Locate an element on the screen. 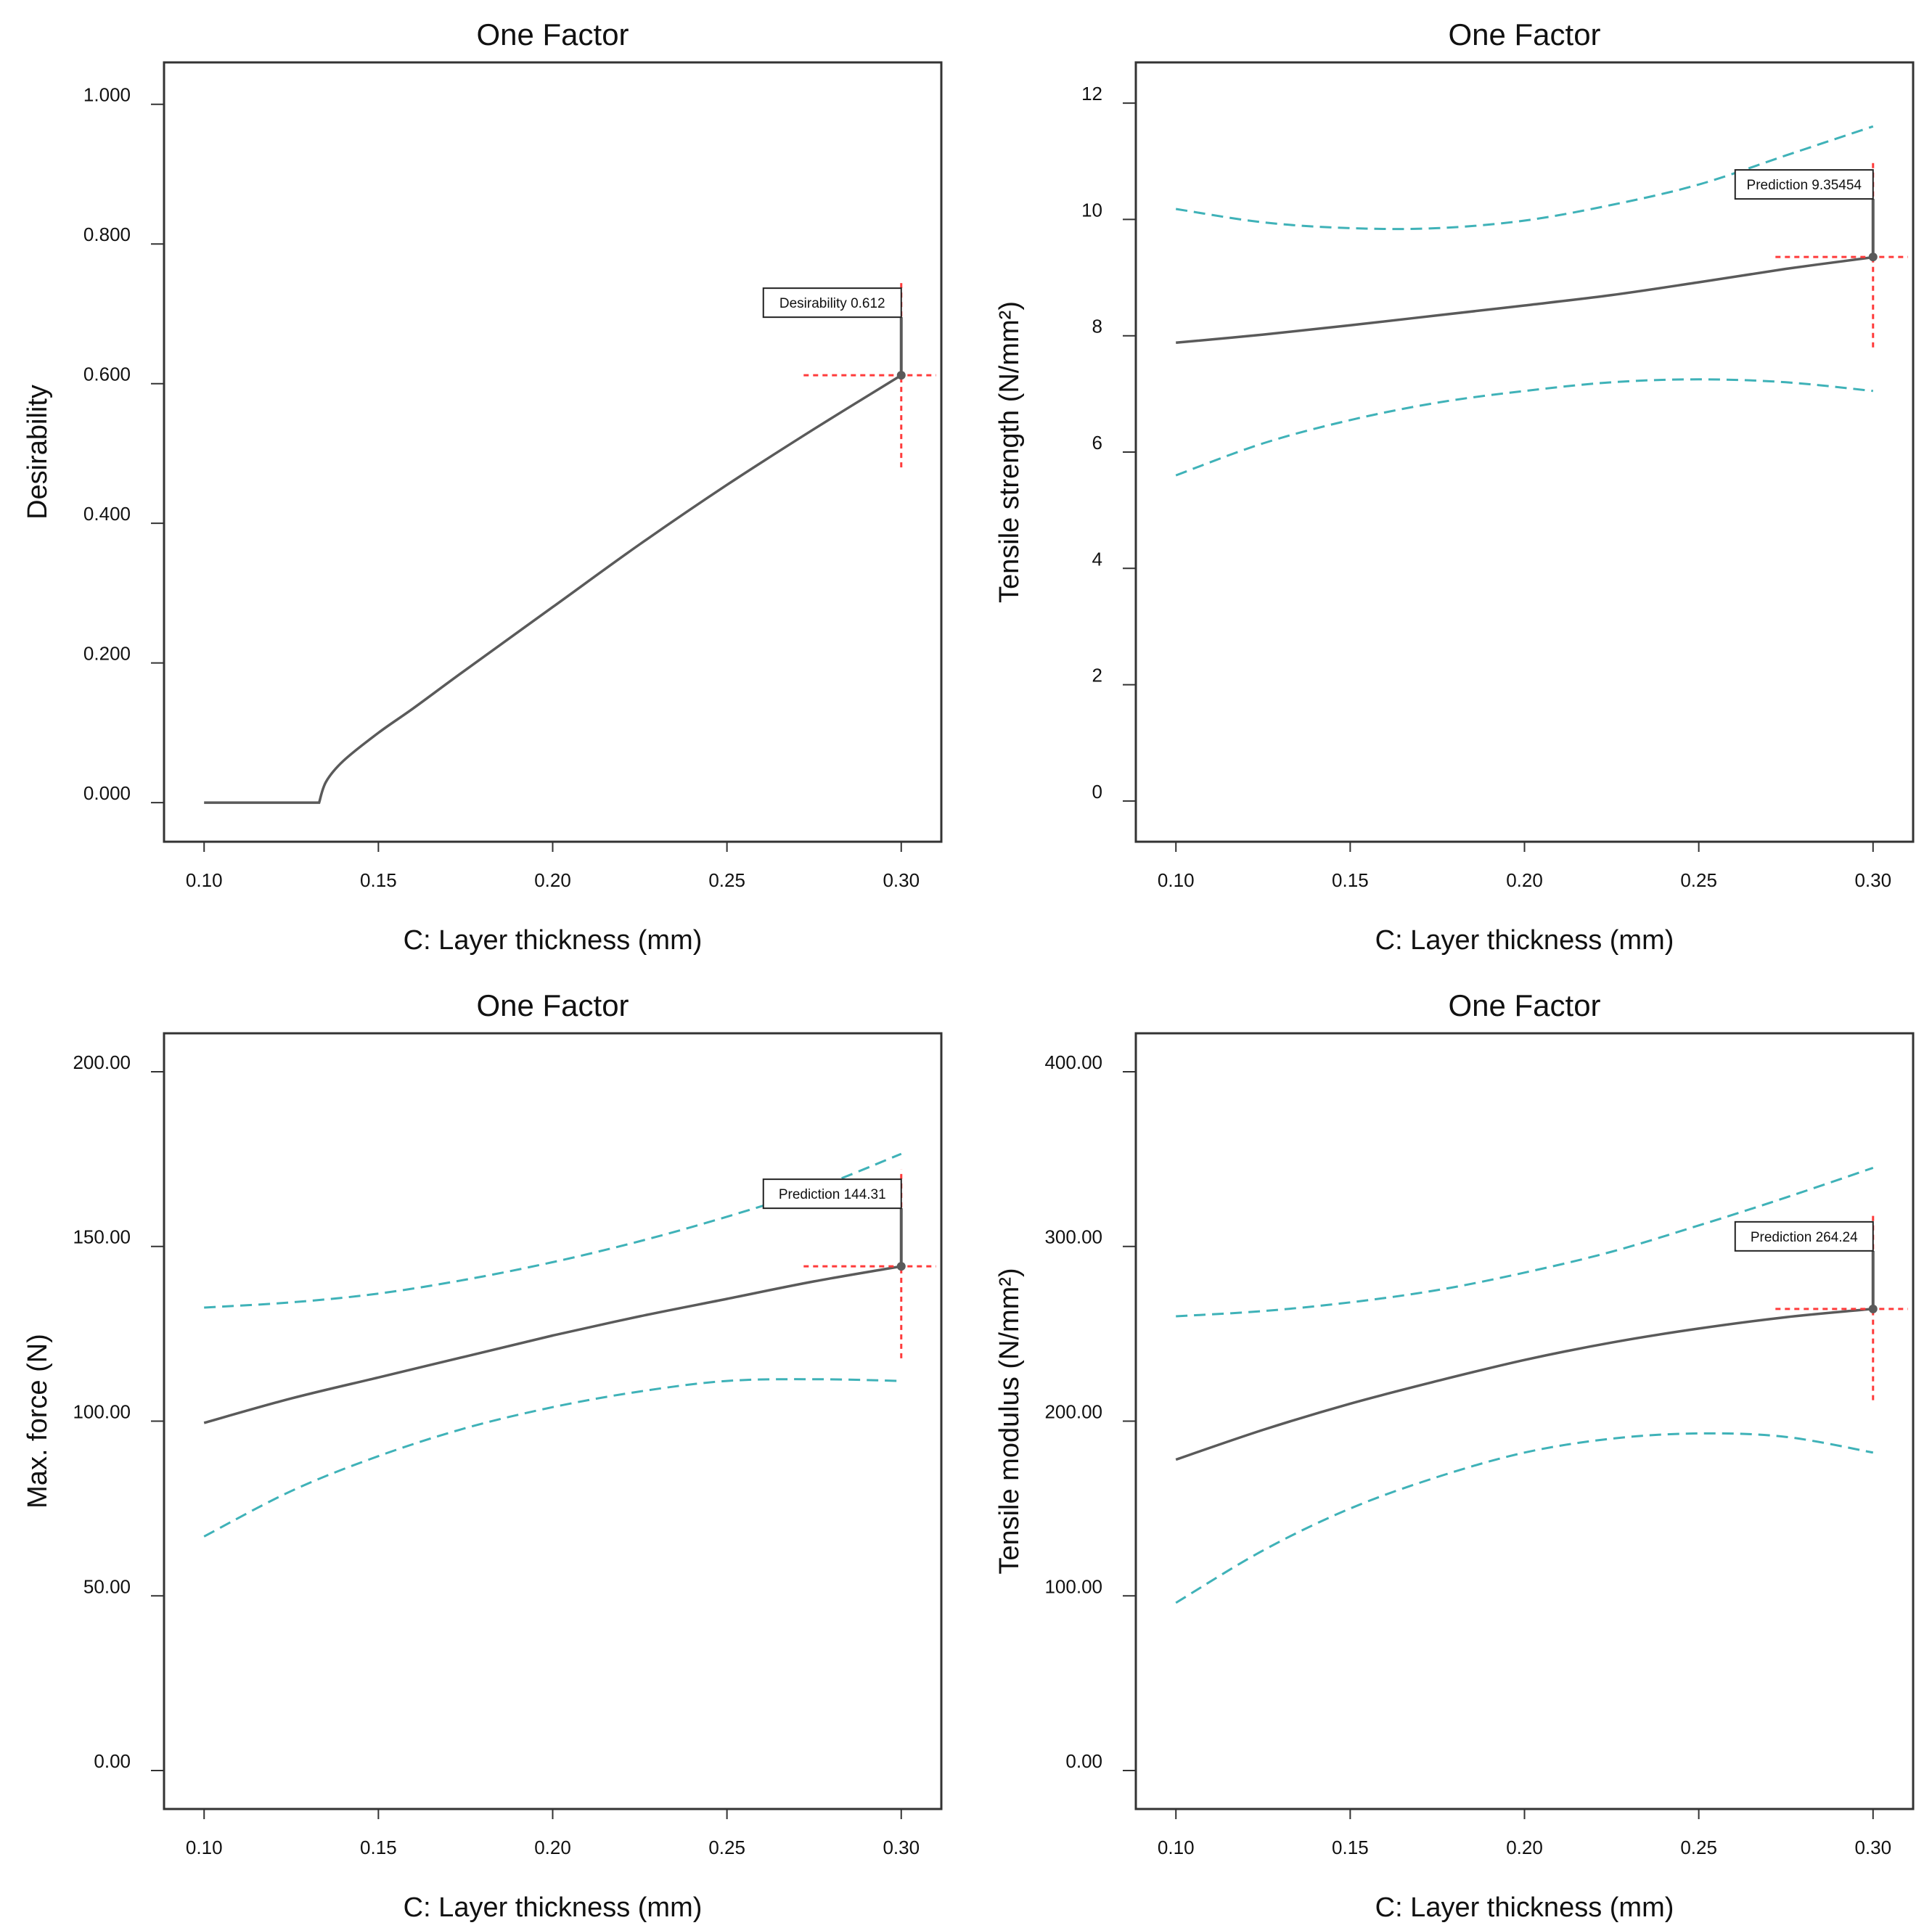 The image size is (1932, 1928). y-tick-label: 0.600 is located at coordinates (107, 374).